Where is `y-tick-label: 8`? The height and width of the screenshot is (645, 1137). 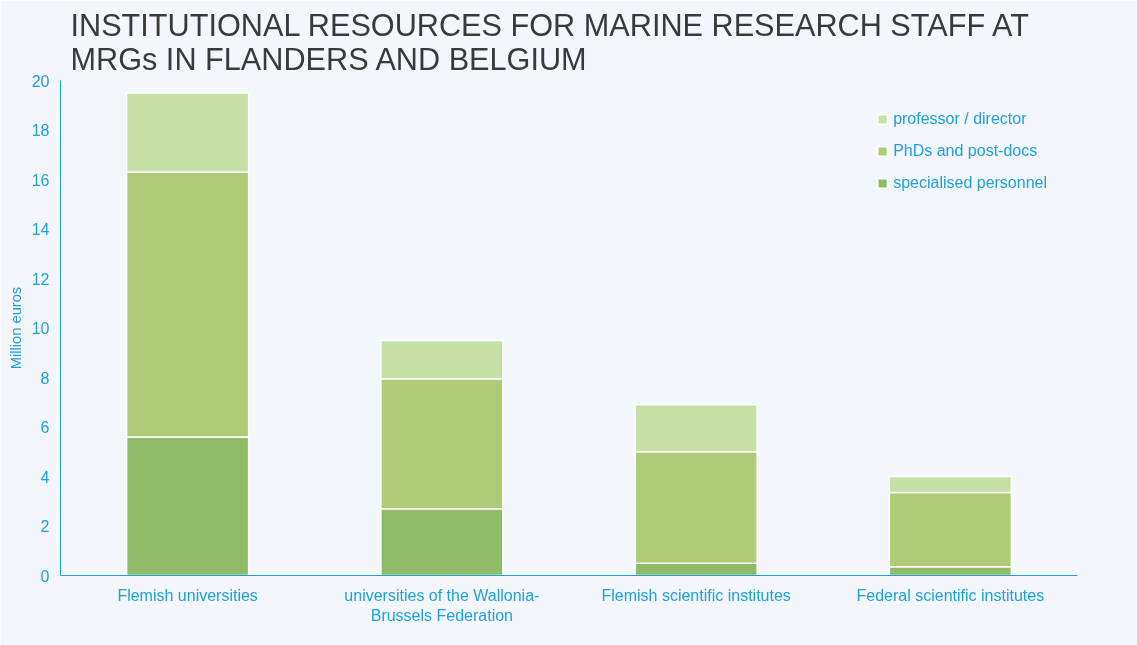
y-tick-label: 8 is located at coordinates (45, 378).